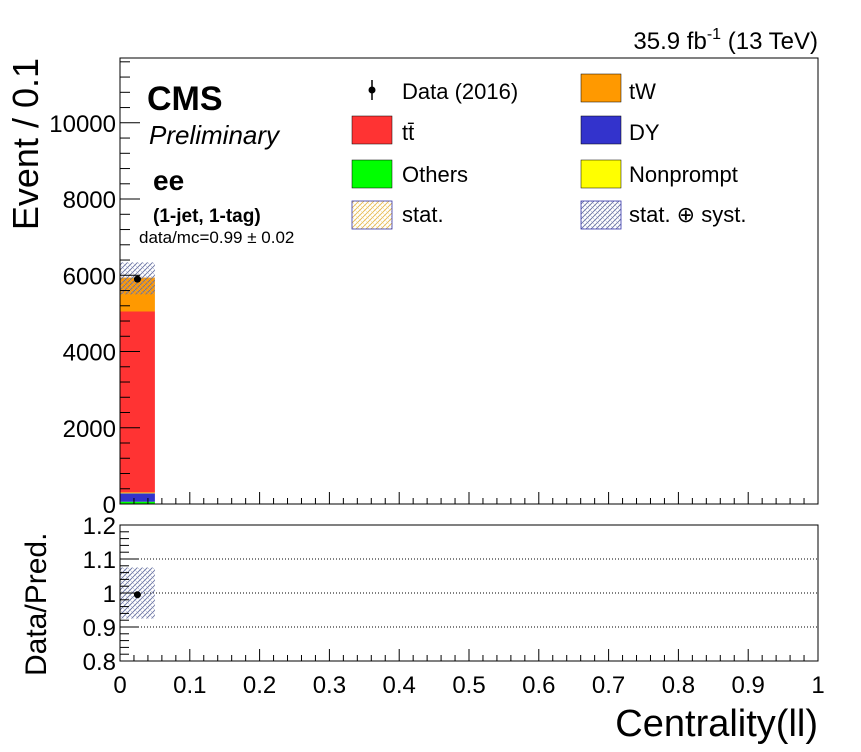 The image size is (861, 752). I want to click on data-points, so click(137, 279).